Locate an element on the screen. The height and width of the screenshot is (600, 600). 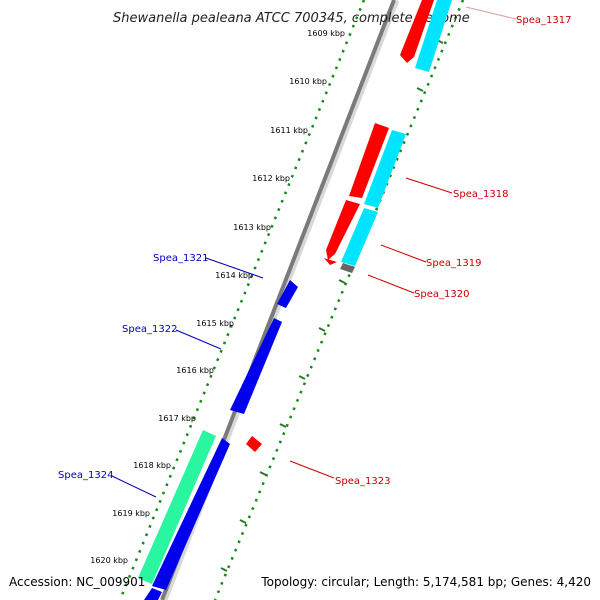
gene-label-spea-1317: Spea_1317 is located at coordinates (543, 20).